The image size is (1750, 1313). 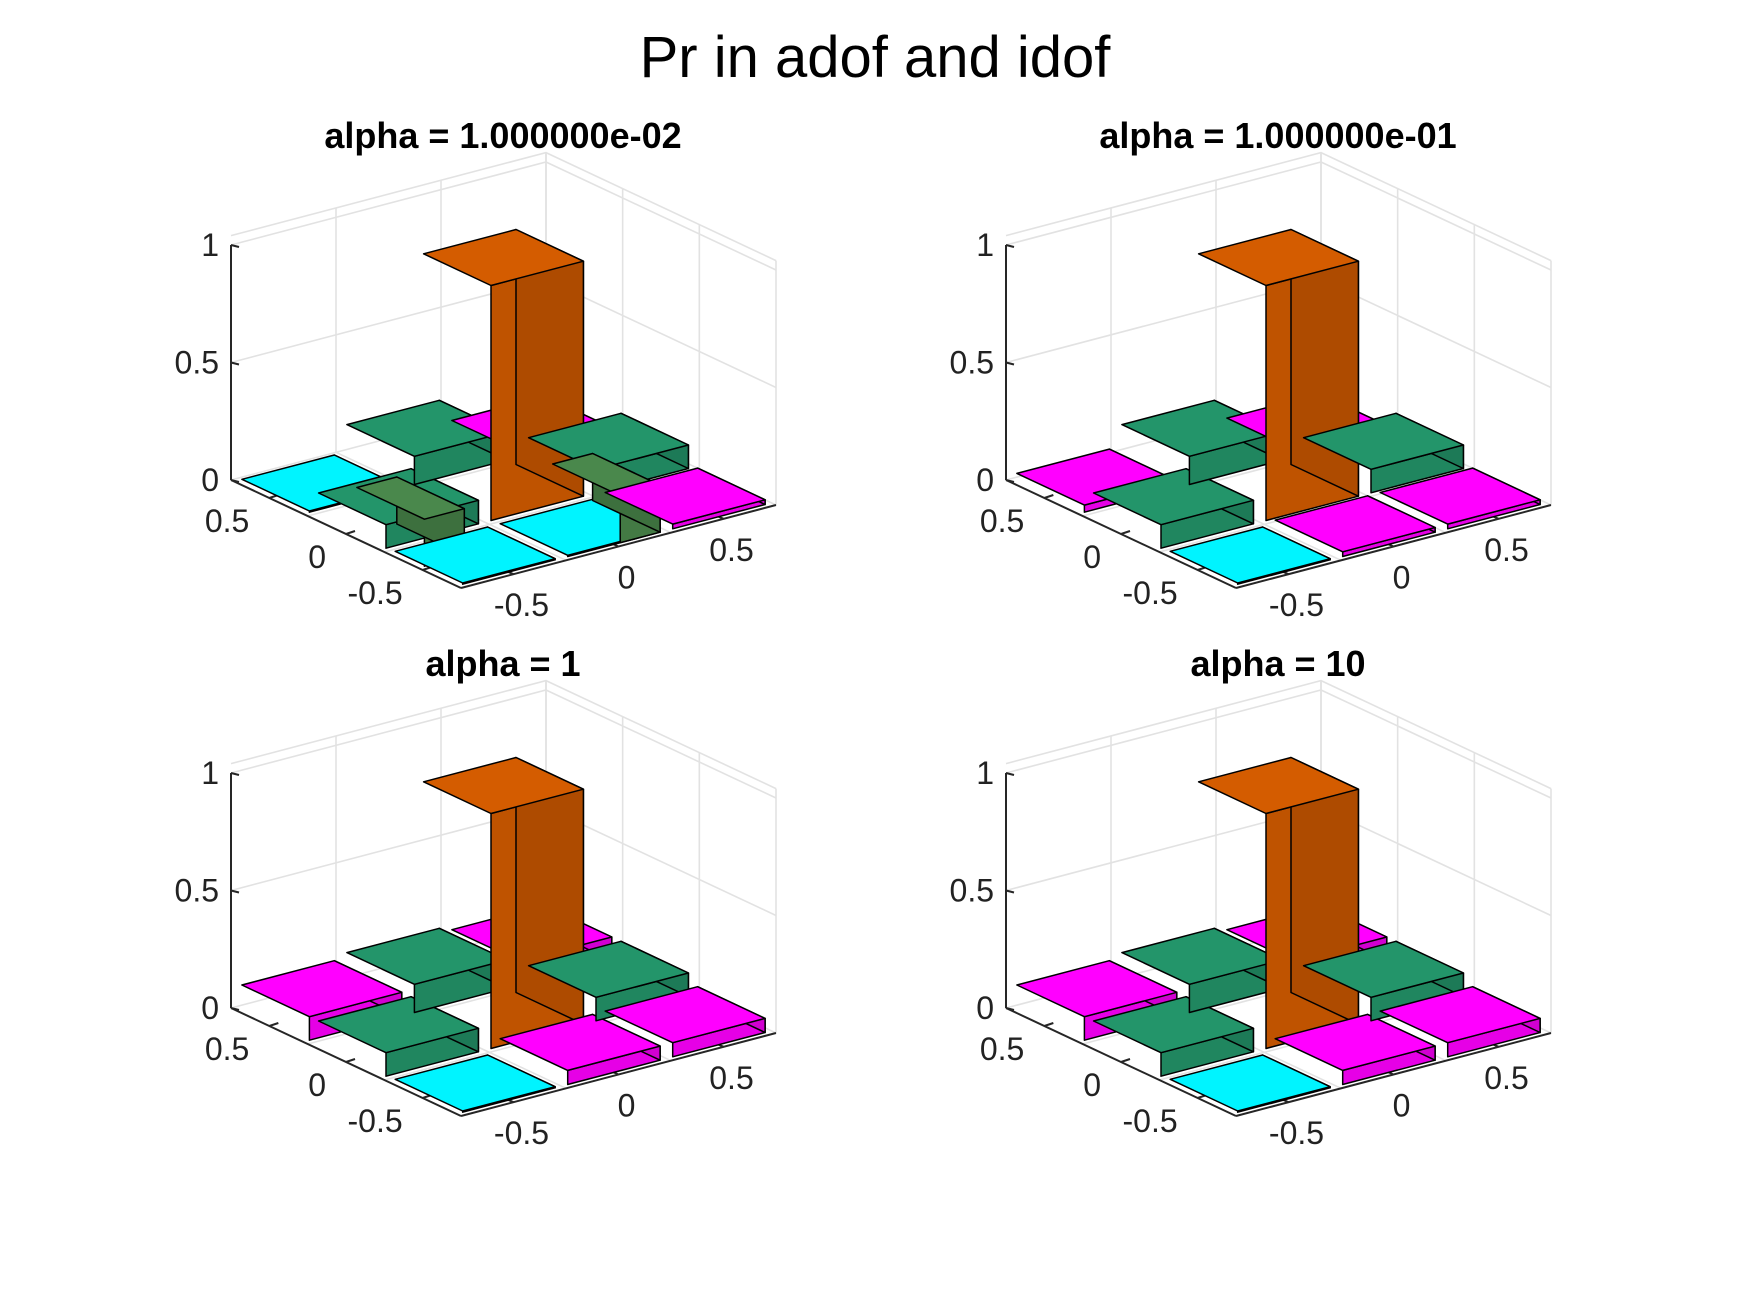 What do you see at coordinates (1277, 663) in the screenshot?
I see `subplot-title: alpha = 10` at bounding box center [1277, 663].